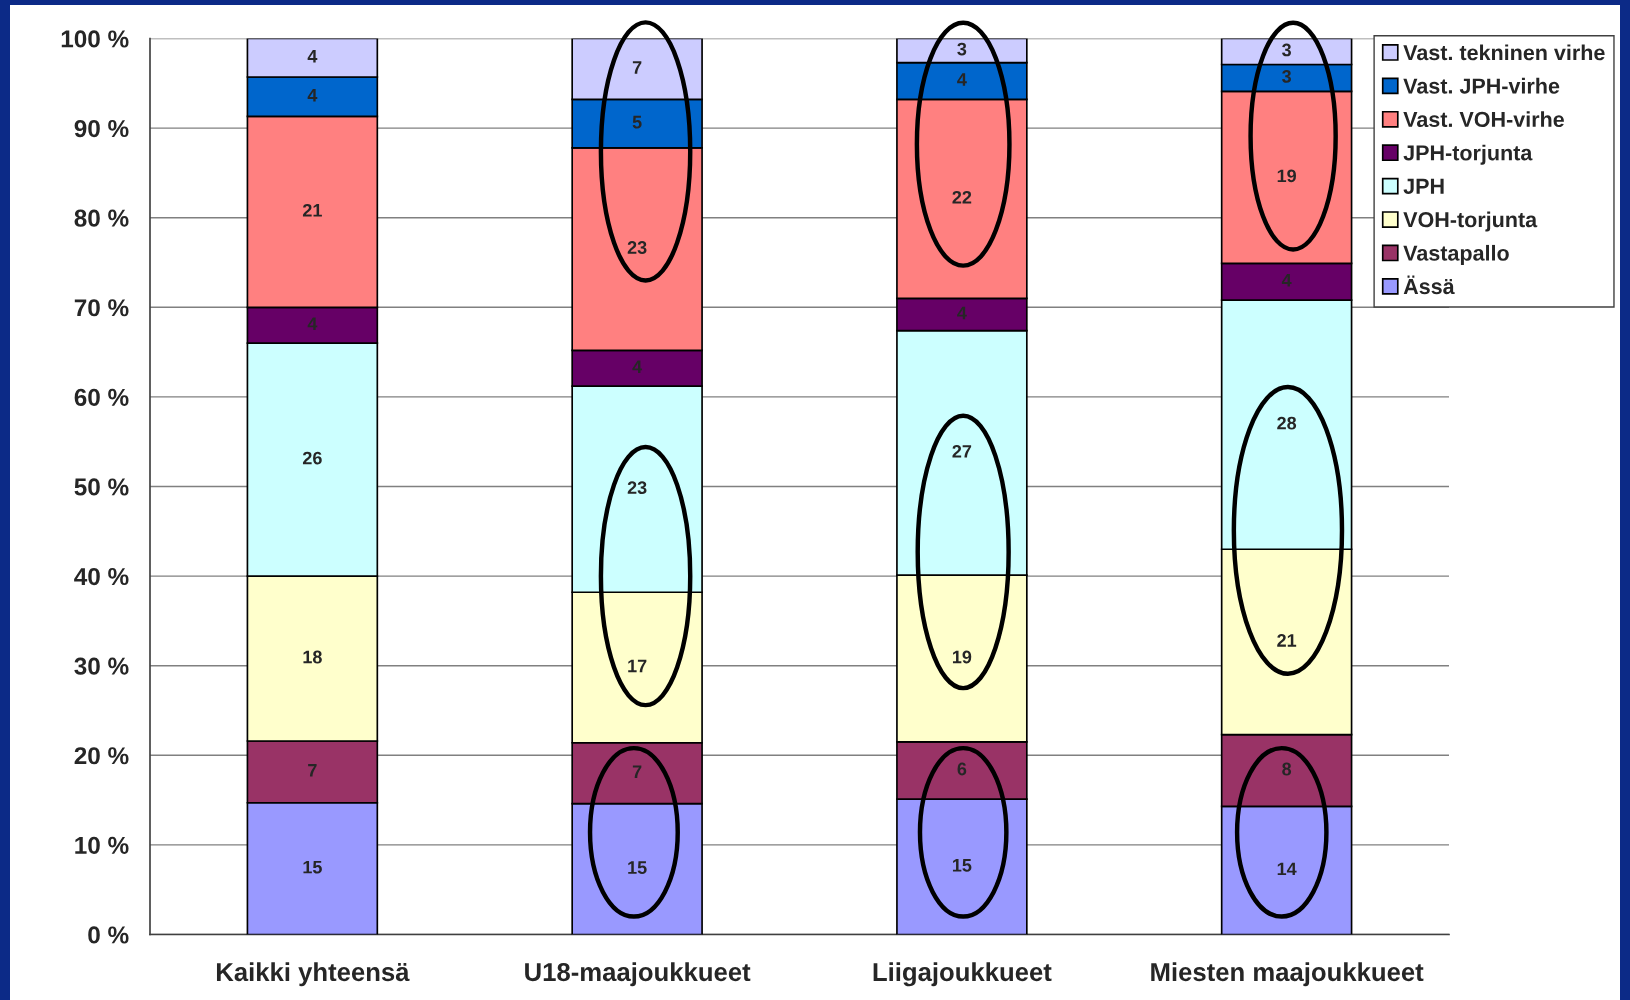 Image resolution: width=1630 pixels, height=1000 pixels. Describe the element at coordinates (1481, 85) in the screenshot. I see `legend-label: Vast. JPH-virhe` at that location.